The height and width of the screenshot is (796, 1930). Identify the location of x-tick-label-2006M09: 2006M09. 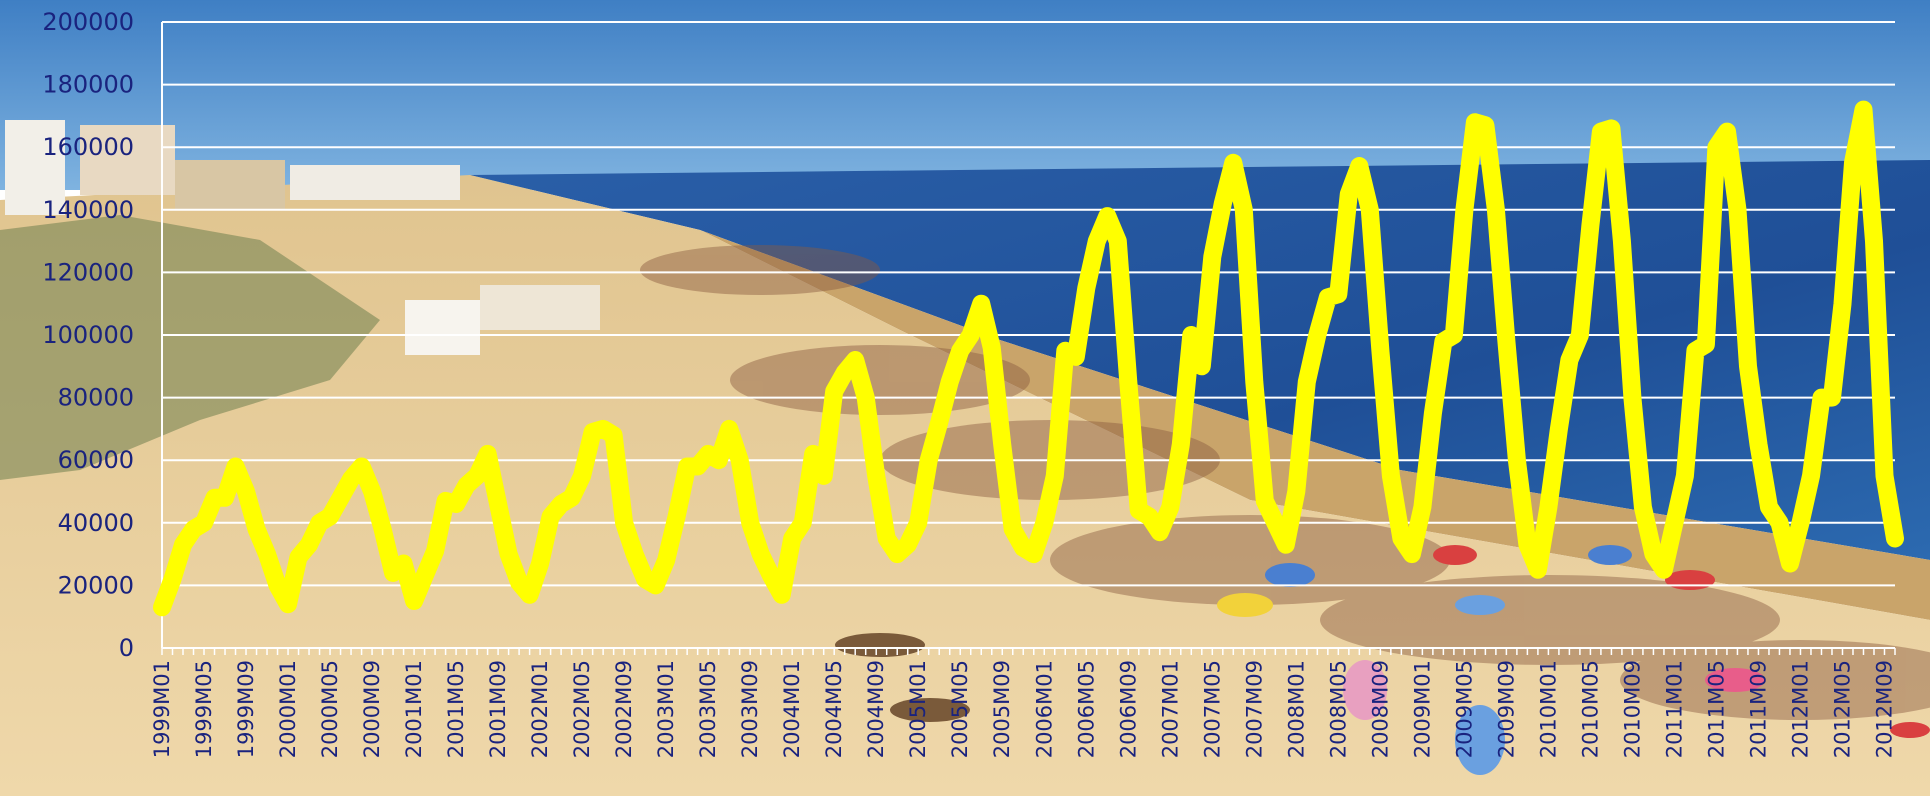
(1128, 709).